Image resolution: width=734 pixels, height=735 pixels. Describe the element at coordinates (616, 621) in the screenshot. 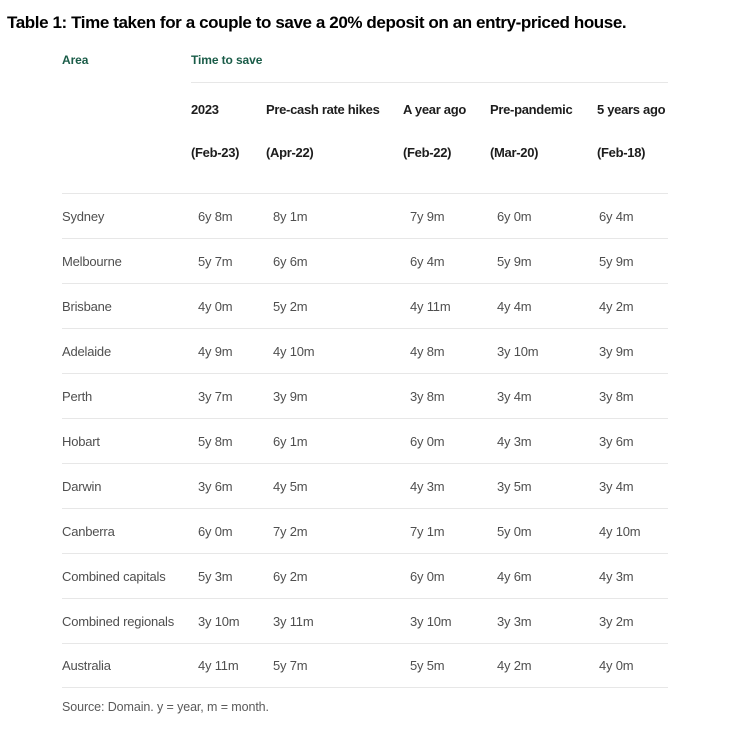

I see `value-cell: 3y 2m` at that location.